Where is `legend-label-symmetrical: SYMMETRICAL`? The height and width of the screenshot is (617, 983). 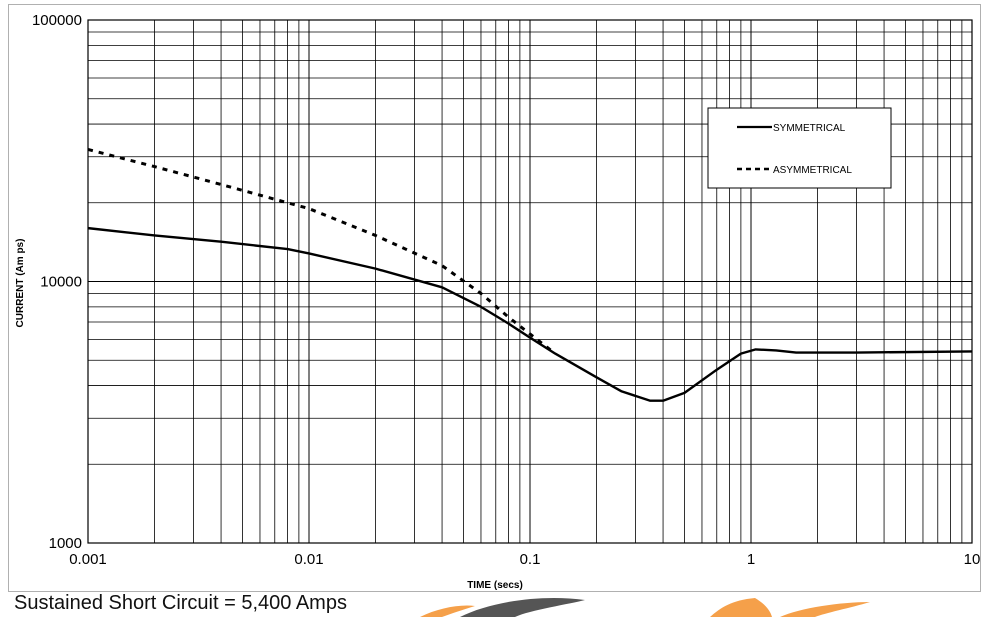
legend-label-symmetrical: SYMMETRICAL is located at coordinates (809, 128).